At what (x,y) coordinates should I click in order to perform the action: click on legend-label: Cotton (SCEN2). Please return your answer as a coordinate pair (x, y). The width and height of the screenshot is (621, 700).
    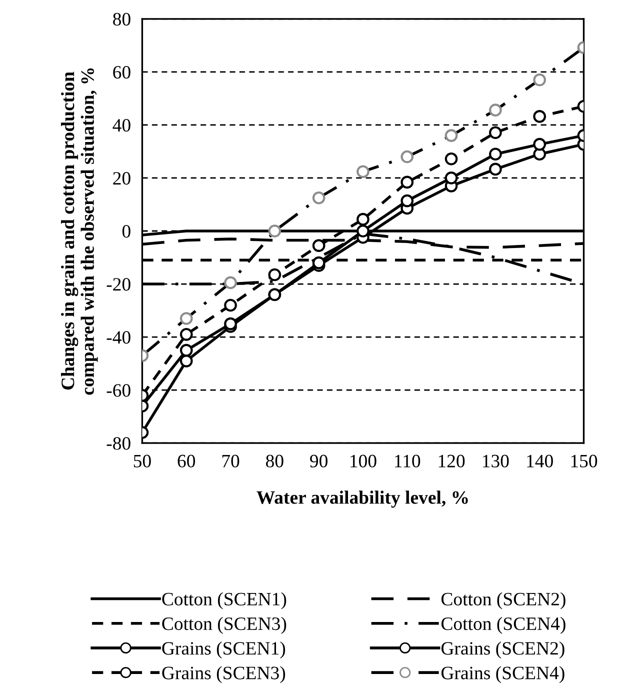
    Looking at the image, I should click on (503, 601).